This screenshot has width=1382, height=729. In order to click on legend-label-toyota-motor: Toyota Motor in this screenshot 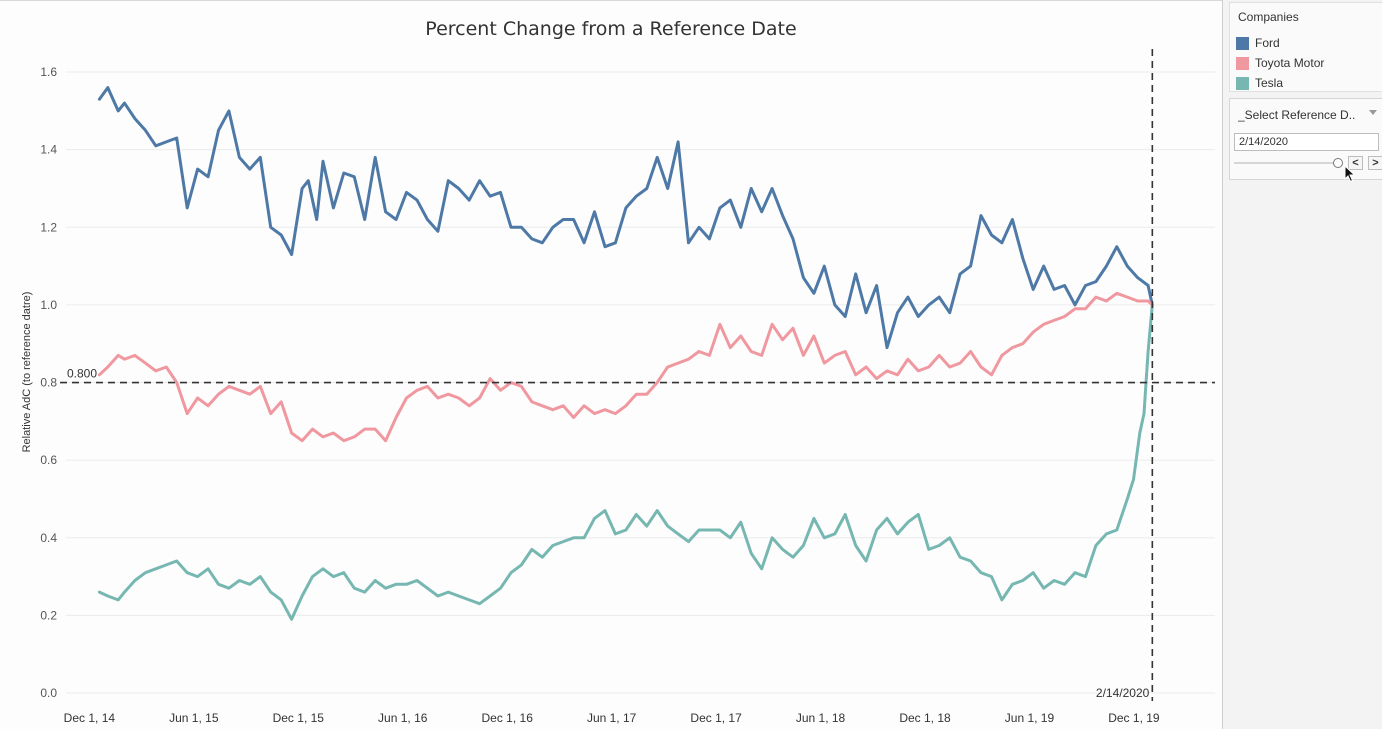, I will do `click(1290, 63)`.